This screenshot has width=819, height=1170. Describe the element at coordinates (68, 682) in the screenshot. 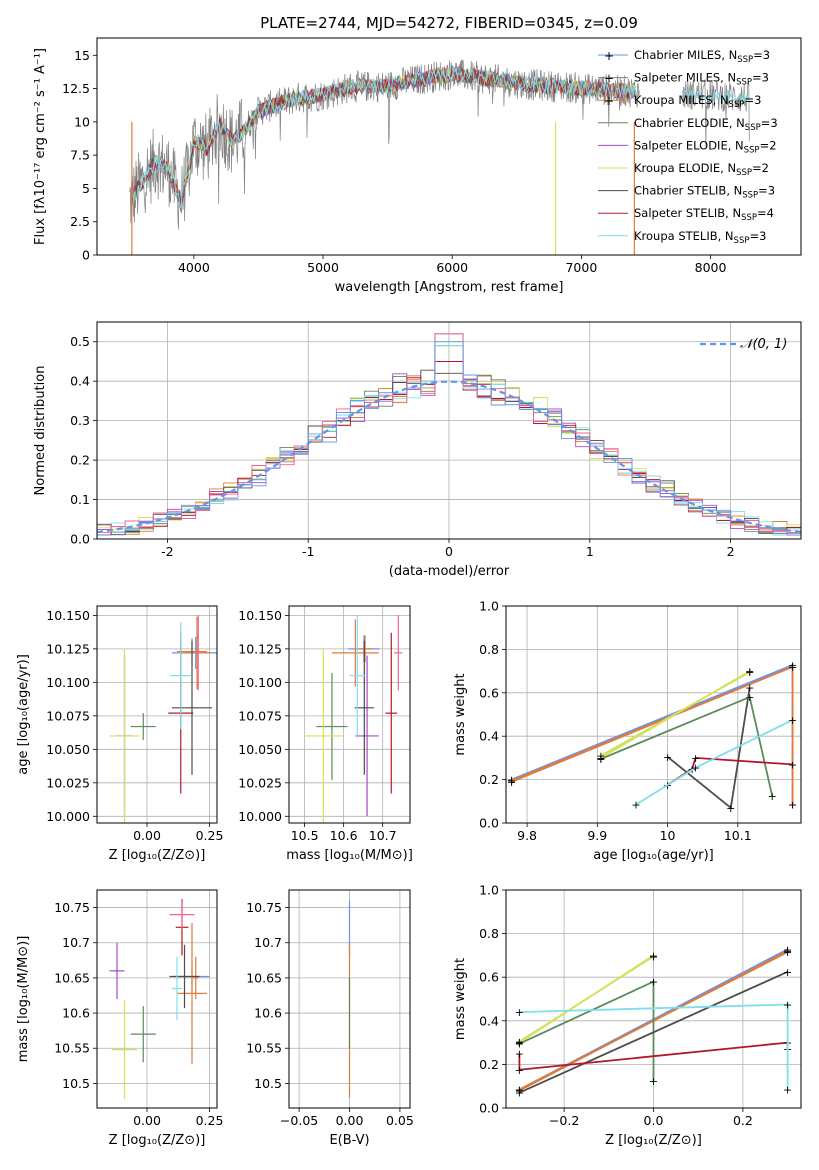

I see `age-vs-Z-ytick-label: 10.100` at that location.